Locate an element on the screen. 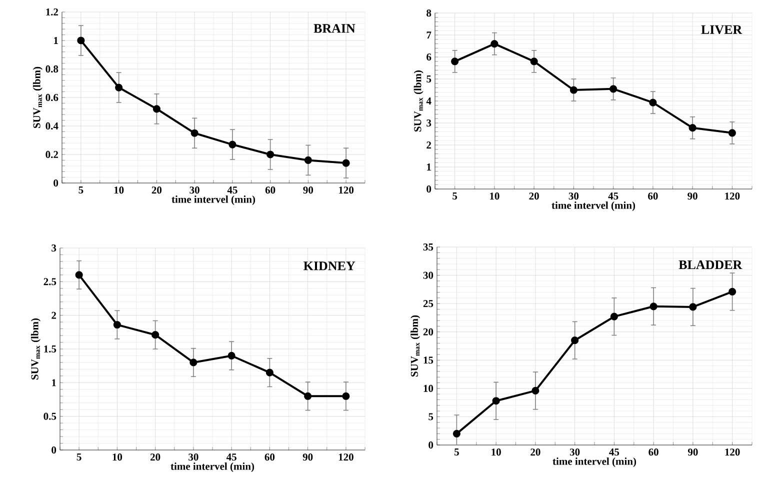 This screenshot has height=493, width=770. y-tick-label: 20 is located at coordinates (428, 332).